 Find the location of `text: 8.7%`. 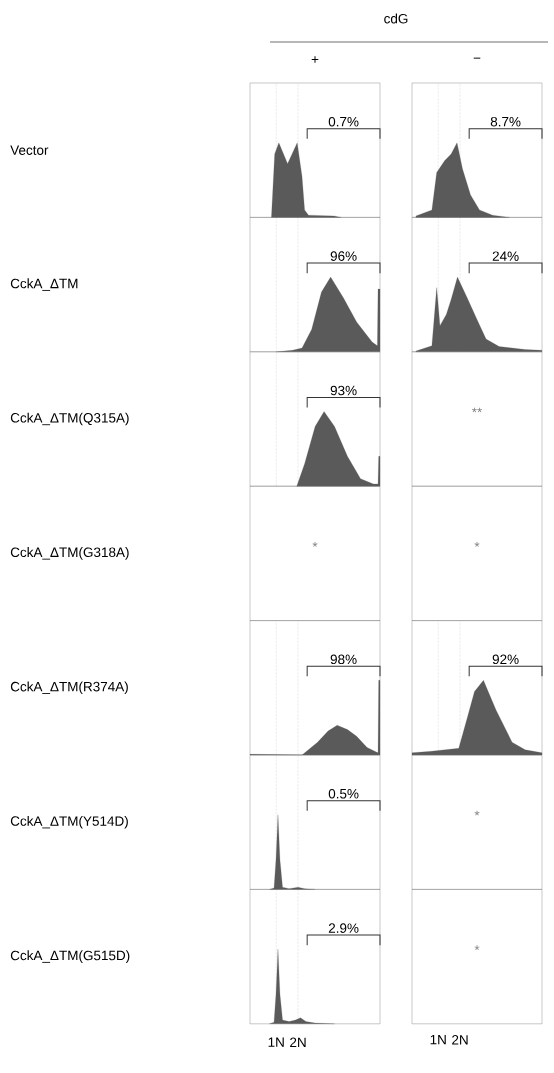

text: 8.7% is located at coordinates (505, 121).